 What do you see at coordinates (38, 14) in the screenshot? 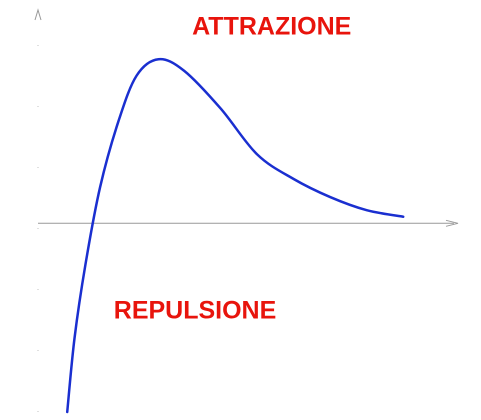
I see `y-axis-arrow-icon` at bounding box center [38, 14].